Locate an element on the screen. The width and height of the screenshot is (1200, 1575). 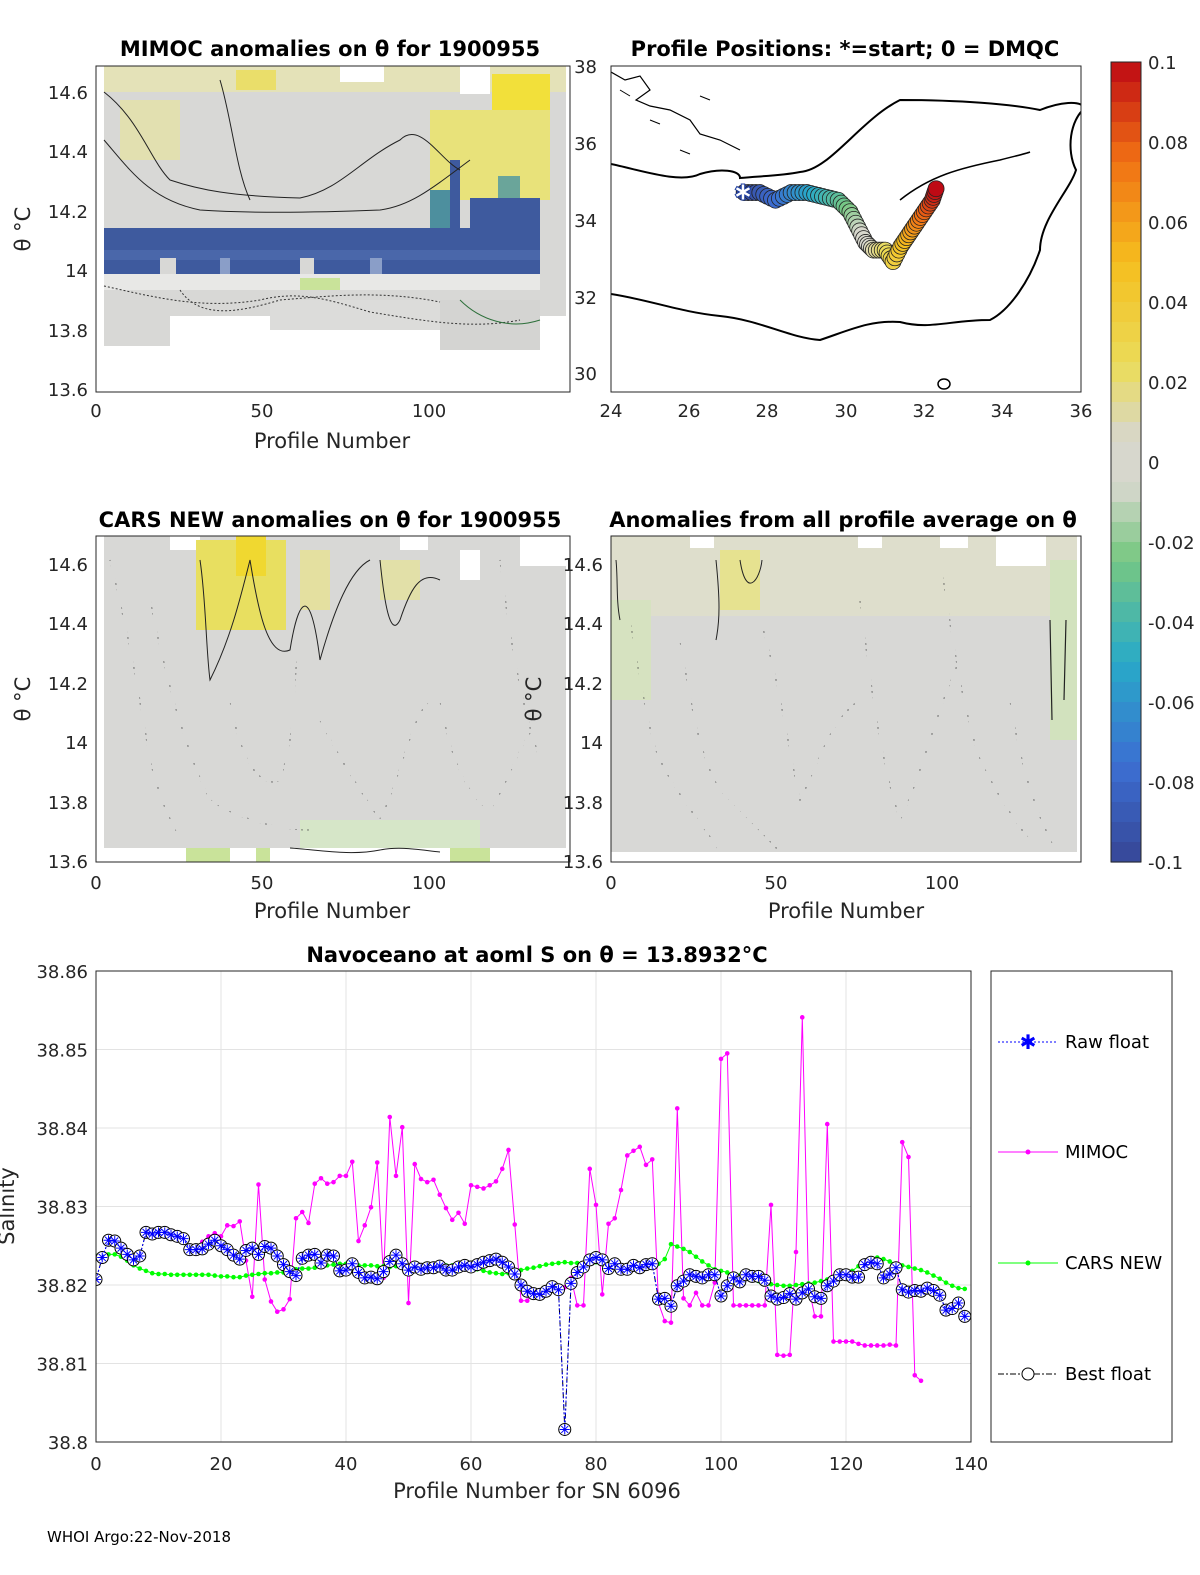
panel1-ytick: 14.4 is located at coordinates (68, 152).